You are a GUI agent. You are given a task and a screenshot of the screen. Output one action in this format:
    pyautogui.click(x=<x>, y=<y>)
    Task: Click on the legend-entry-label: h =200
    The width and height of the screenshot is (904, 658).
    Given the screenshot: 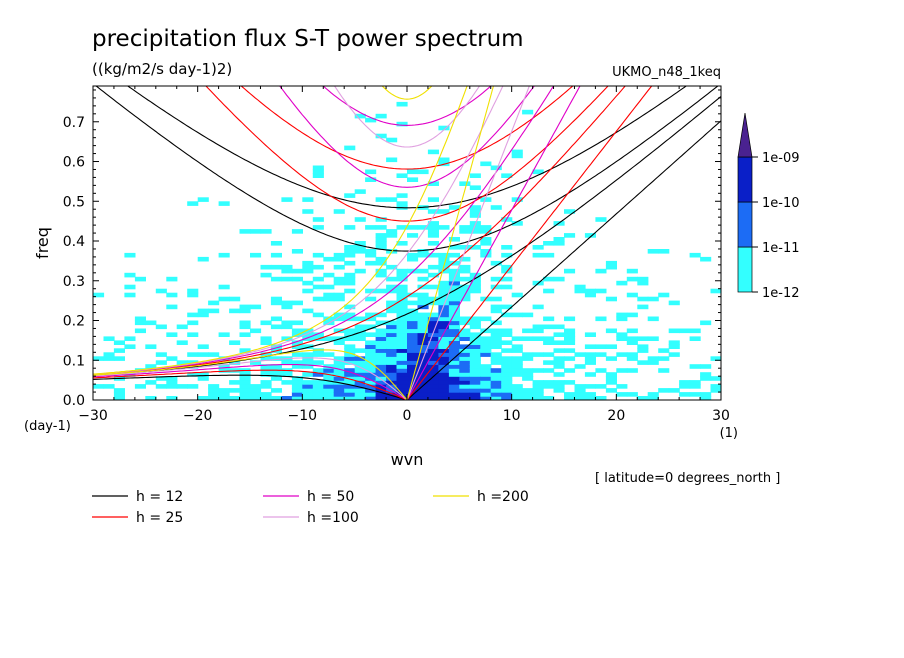 What is the action you would take?
    pyautogui.click(x=503, y=497)
    